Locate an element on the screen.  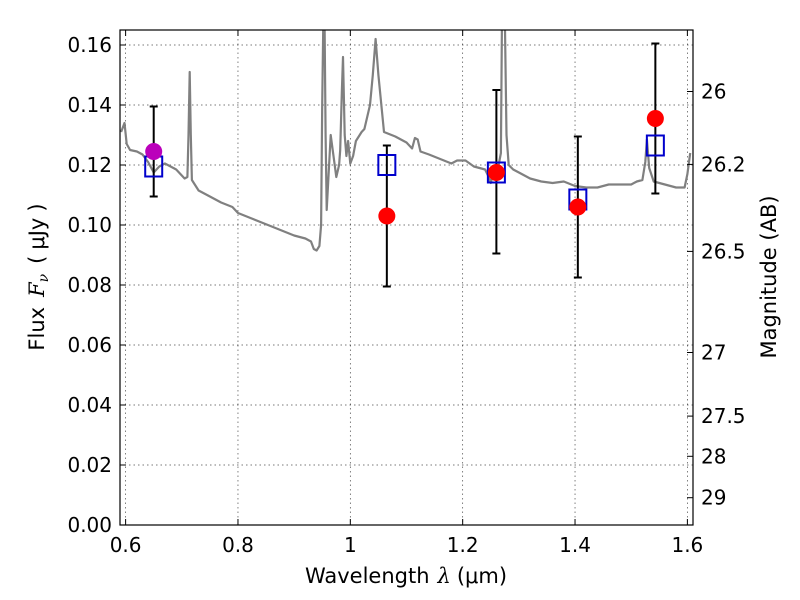
y-tick-label: 0.04 is located at coordinates (89, 405).